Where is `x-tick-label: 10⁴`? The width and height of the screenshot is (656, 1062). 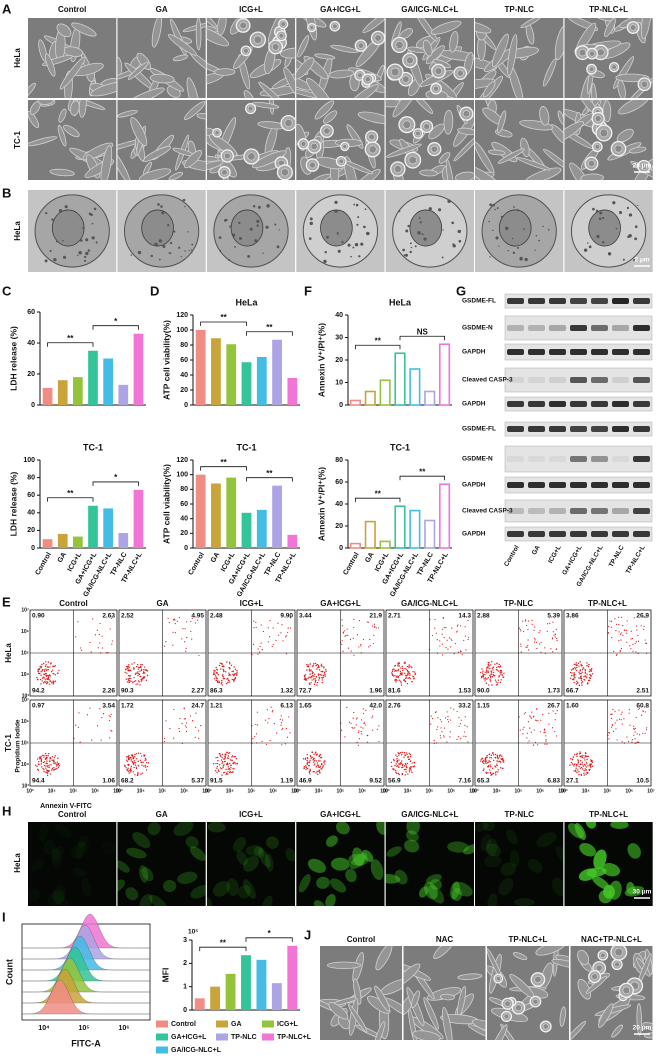 x-tick-label: 10⁴ is located at coordinates (141, 791).